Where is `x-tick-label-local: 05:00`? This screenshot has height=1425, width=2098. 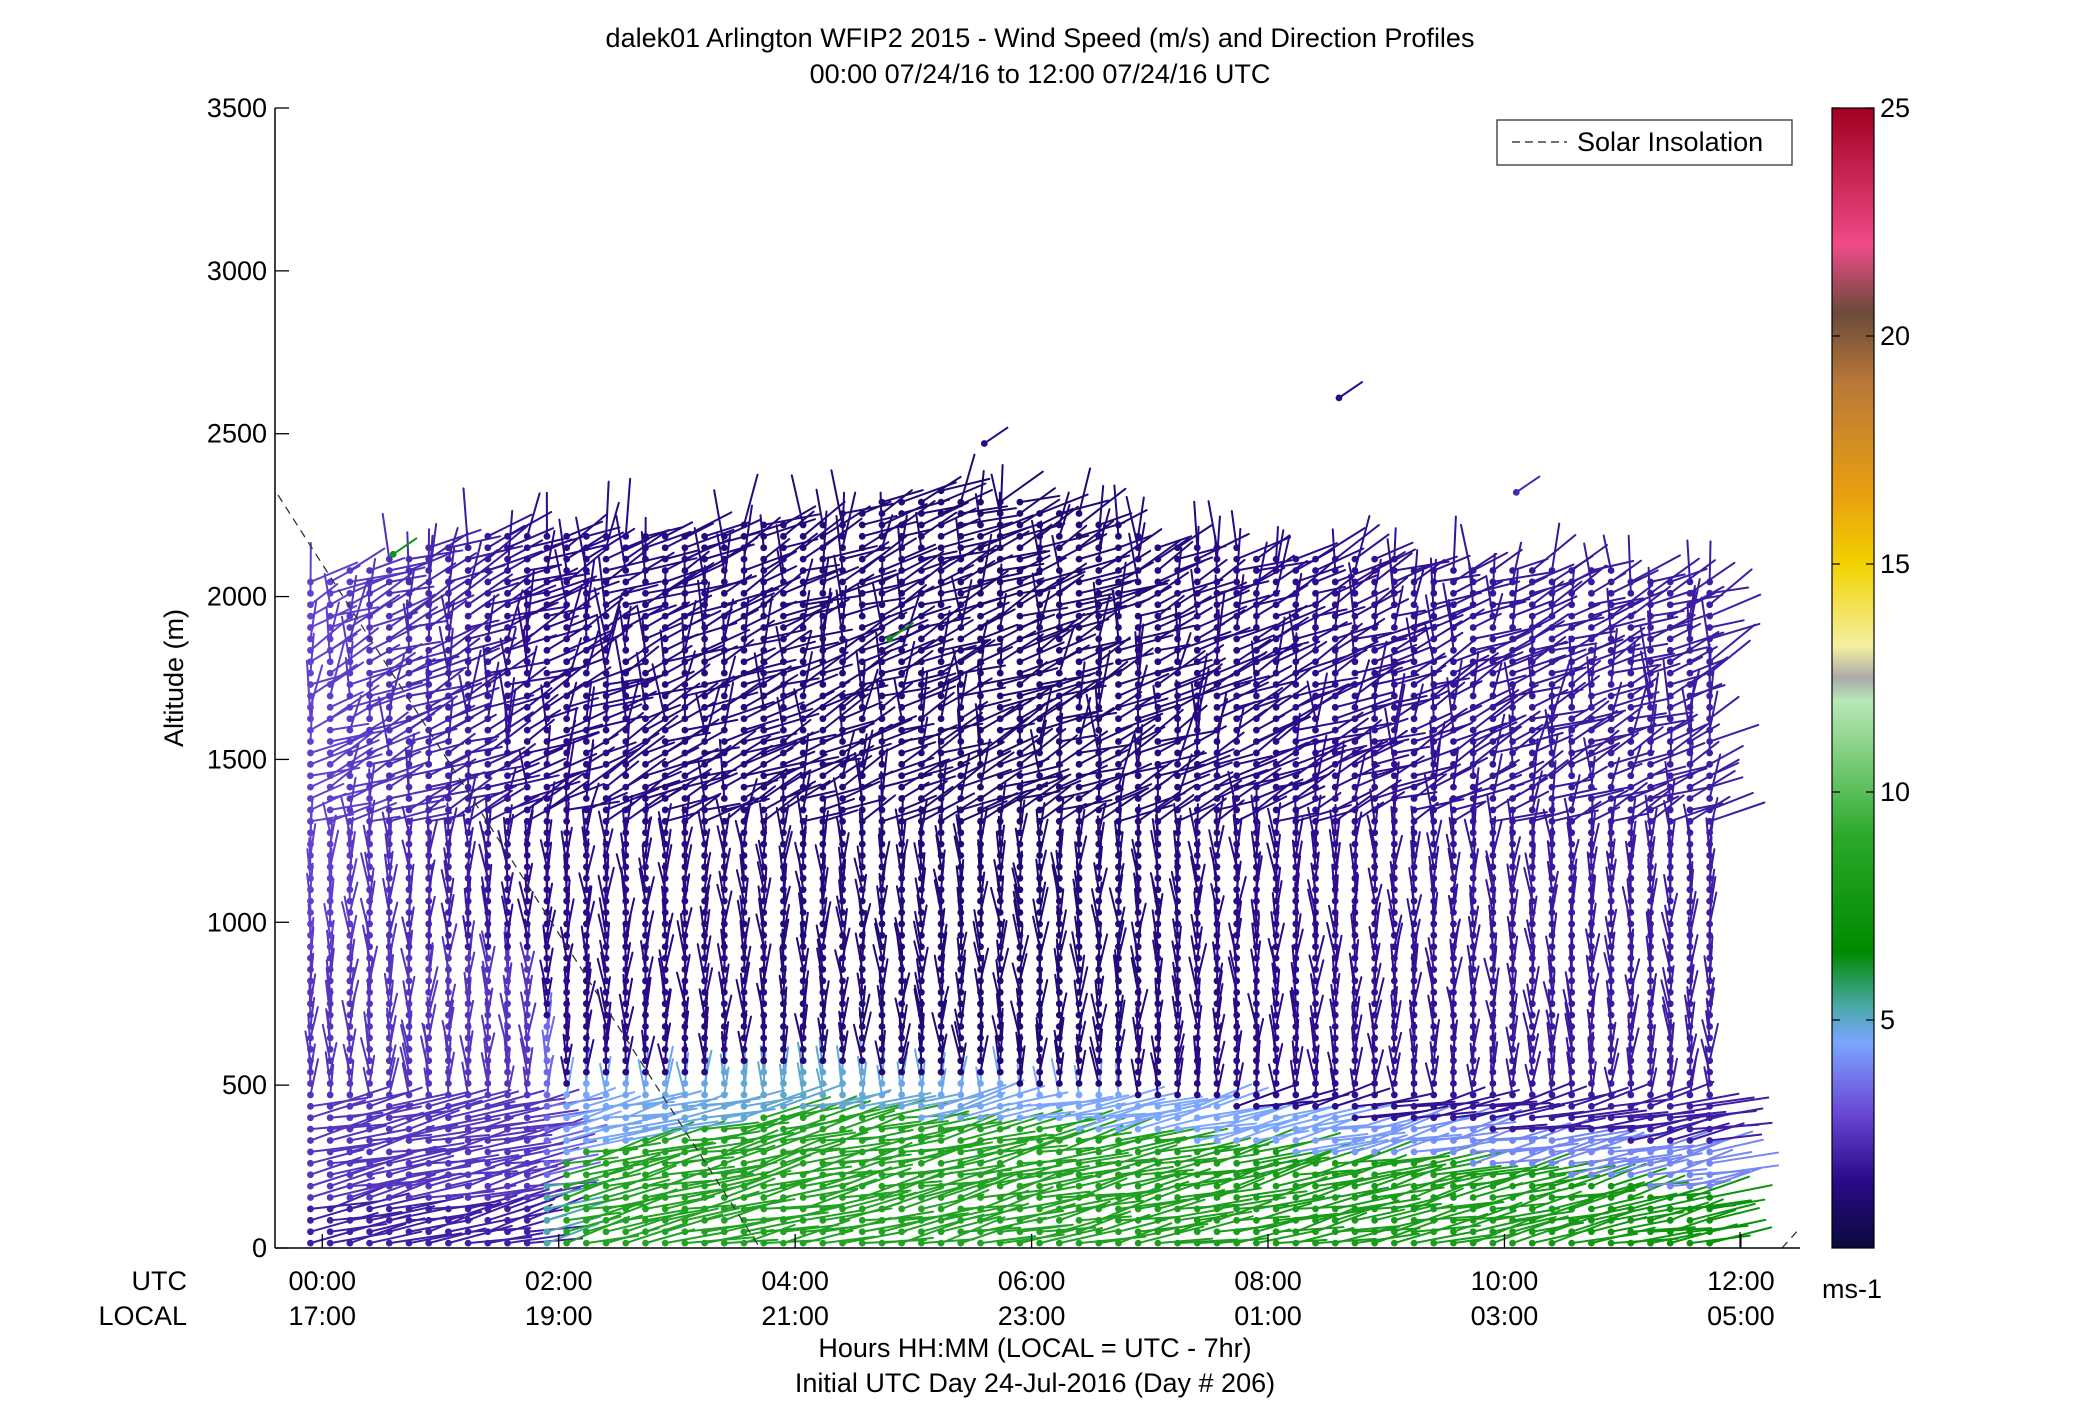 x-tick-label-local: 05:00 is located at coordinates (1741, 1316).